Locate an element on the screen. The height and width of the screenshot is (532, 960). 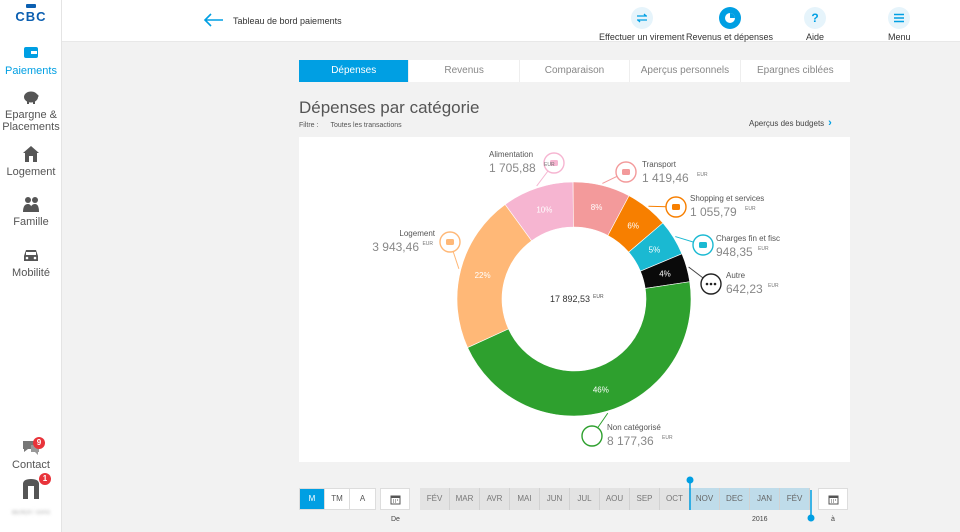
filter: Filtre : Toutes les transactions is located at coordinates (350, 125).